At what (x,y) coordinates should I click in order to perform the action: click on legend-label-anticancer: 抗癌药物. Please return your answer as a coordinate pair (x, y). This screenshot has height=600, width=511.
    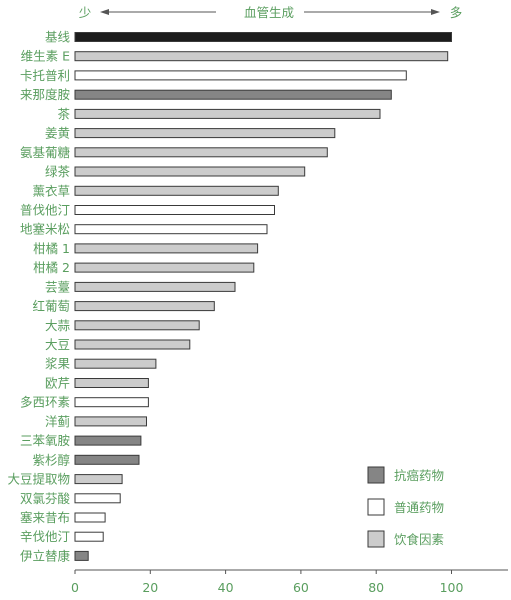
    Looking at the image, I should click on (419, 475).